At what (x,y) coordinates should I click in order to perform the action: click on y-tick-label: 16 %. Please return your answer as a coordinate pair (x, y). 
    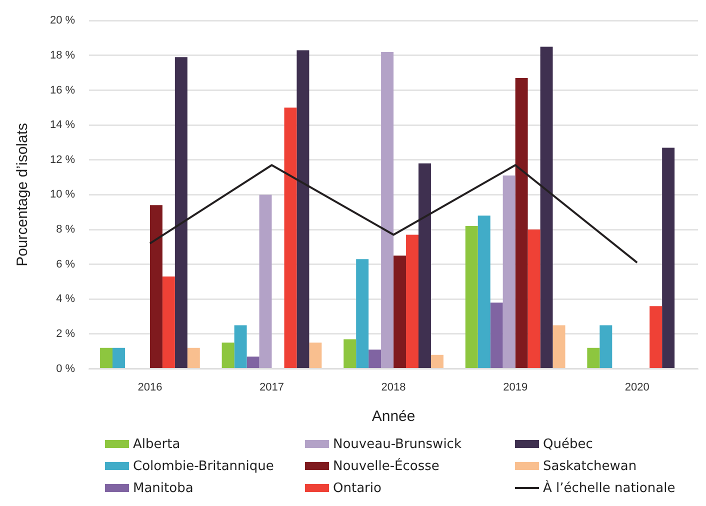
    Looking at the image, I should click on (63, 90).